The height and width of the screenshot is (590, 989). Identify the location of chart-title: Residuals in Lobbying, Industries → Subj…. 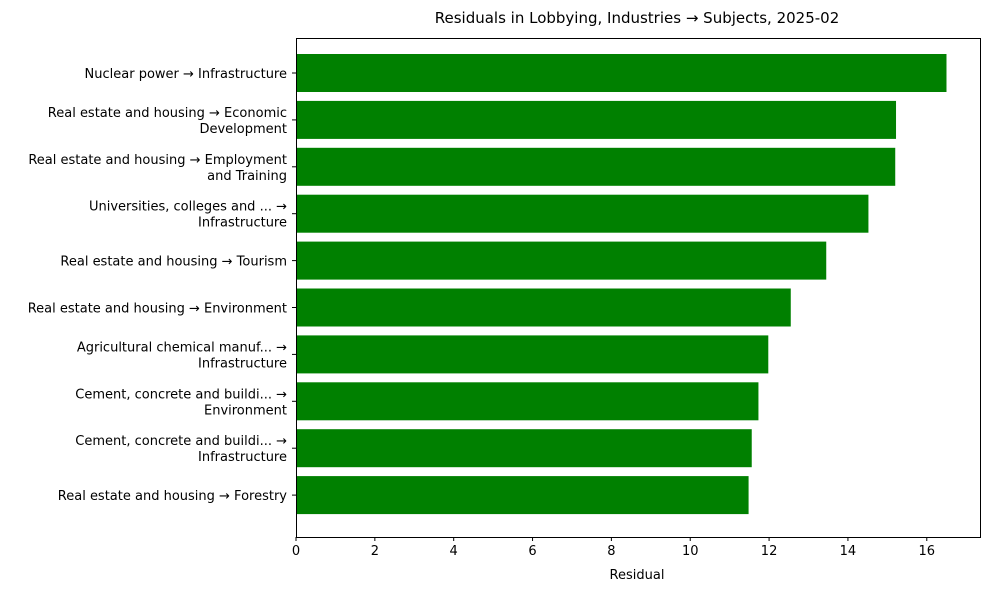
(637, 18).